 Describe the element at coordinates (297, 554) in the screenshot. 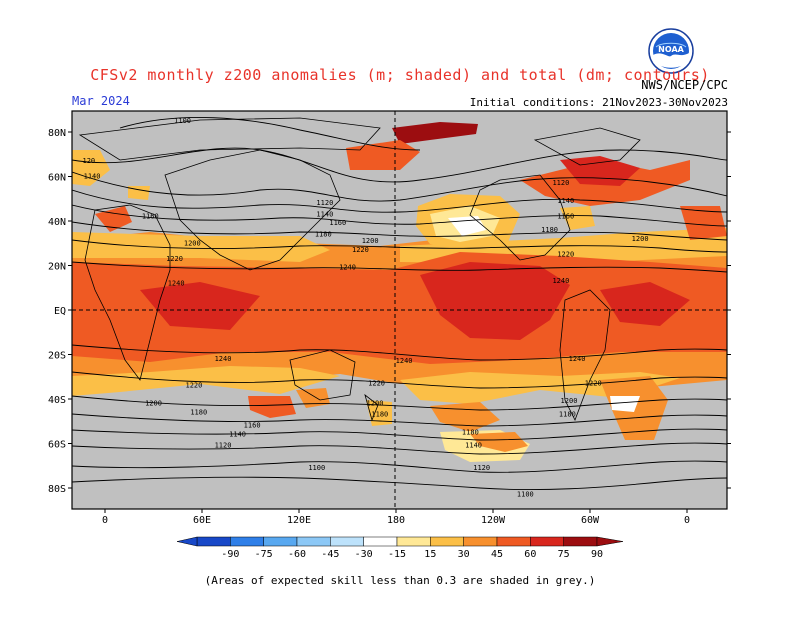

I see `colorbar-label: -60` at that location.